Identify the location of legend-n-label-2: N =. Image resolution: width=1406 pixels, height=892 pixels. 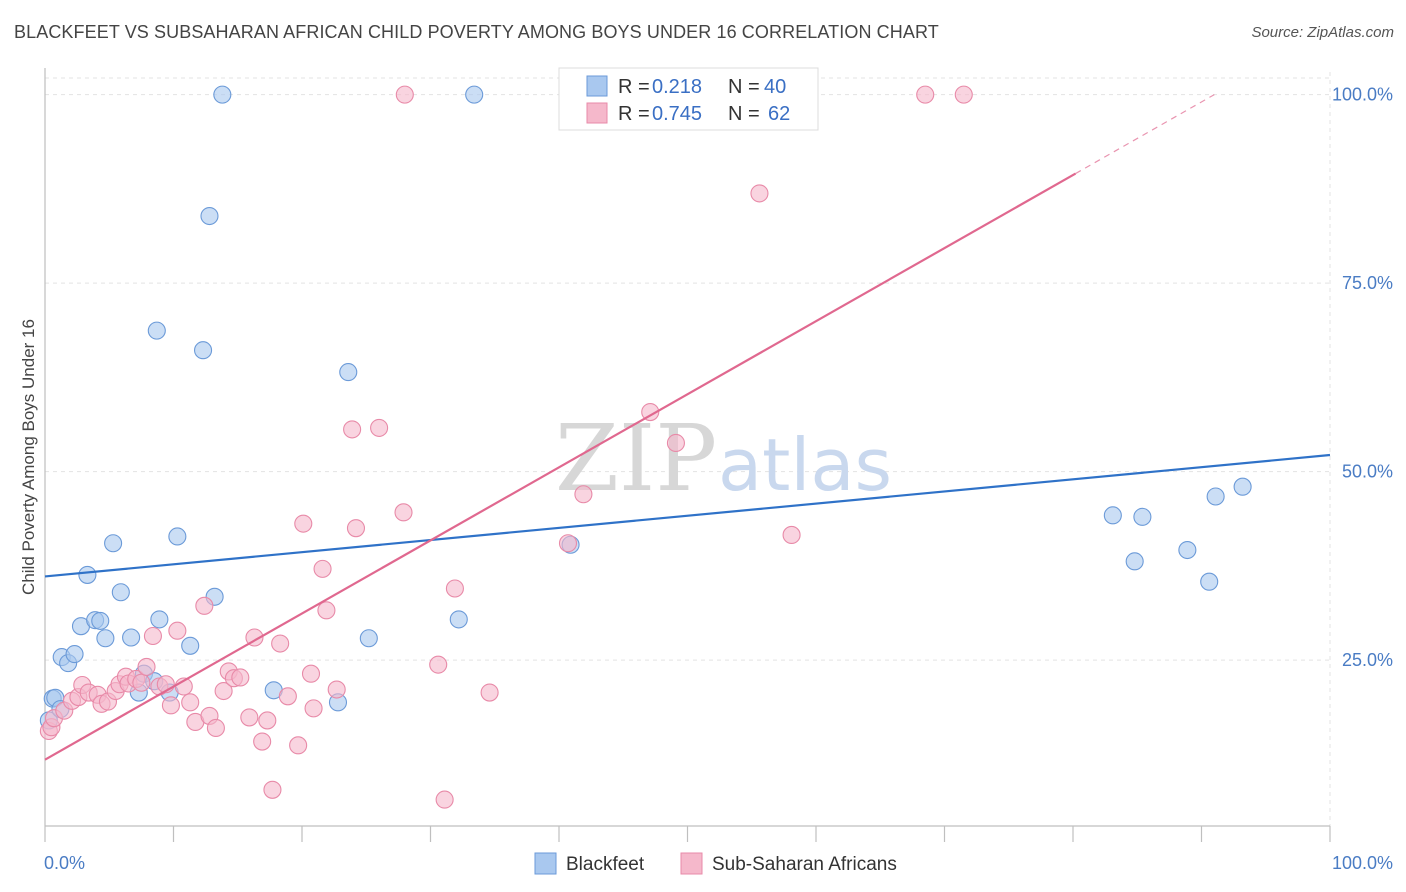
(744, 114).